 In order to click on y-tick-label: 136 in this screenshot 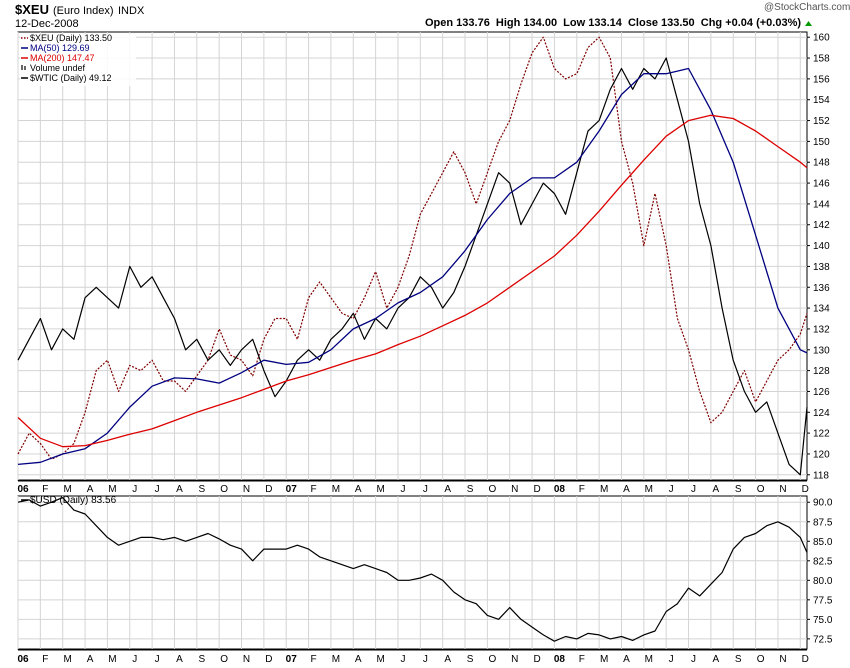, I will do `click(821, 288)`.